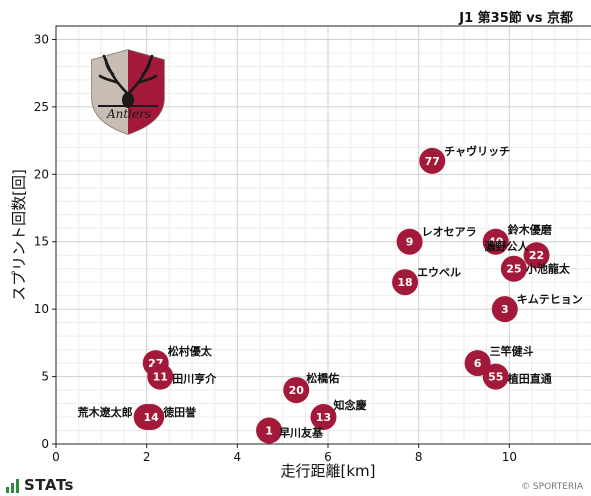 The image size is (591, 496). I want to click on point-number-label: 18, so click(404, 282).